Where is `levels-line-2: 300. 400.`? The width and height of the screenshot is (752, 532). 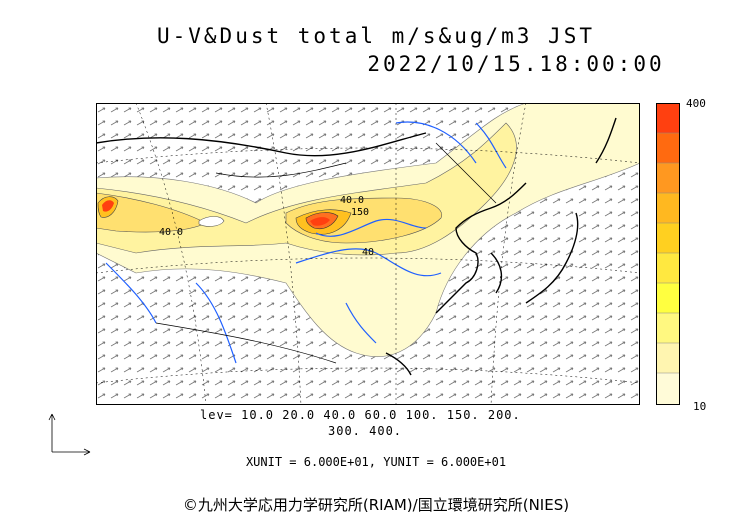 levels-line-2: 300. 400. is located at coordinates (365, 431).